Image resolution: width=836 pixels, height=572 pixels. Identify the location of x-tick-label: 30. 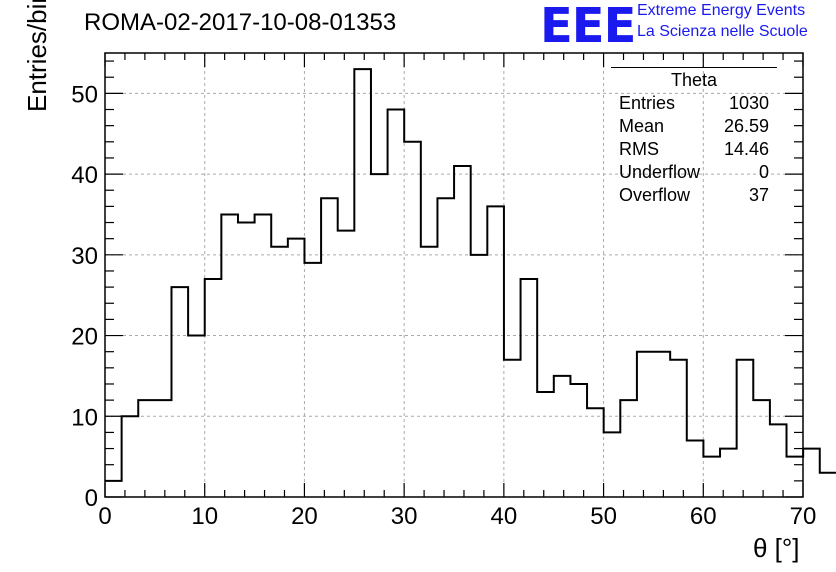
(404, 516).